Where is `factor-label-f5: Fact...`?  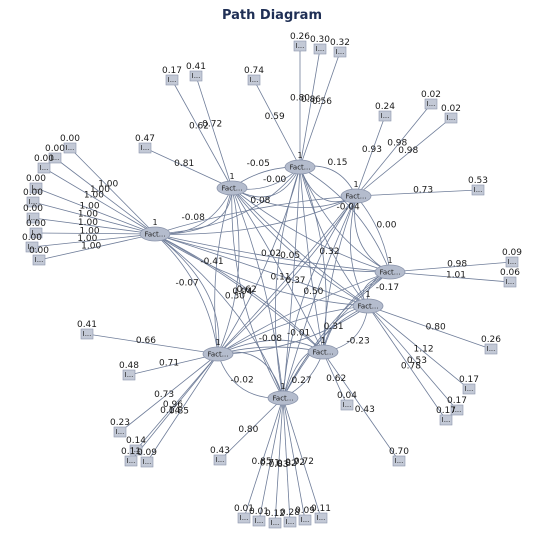 factor-label-f5: Fact... is located at coordinates (390, 273).